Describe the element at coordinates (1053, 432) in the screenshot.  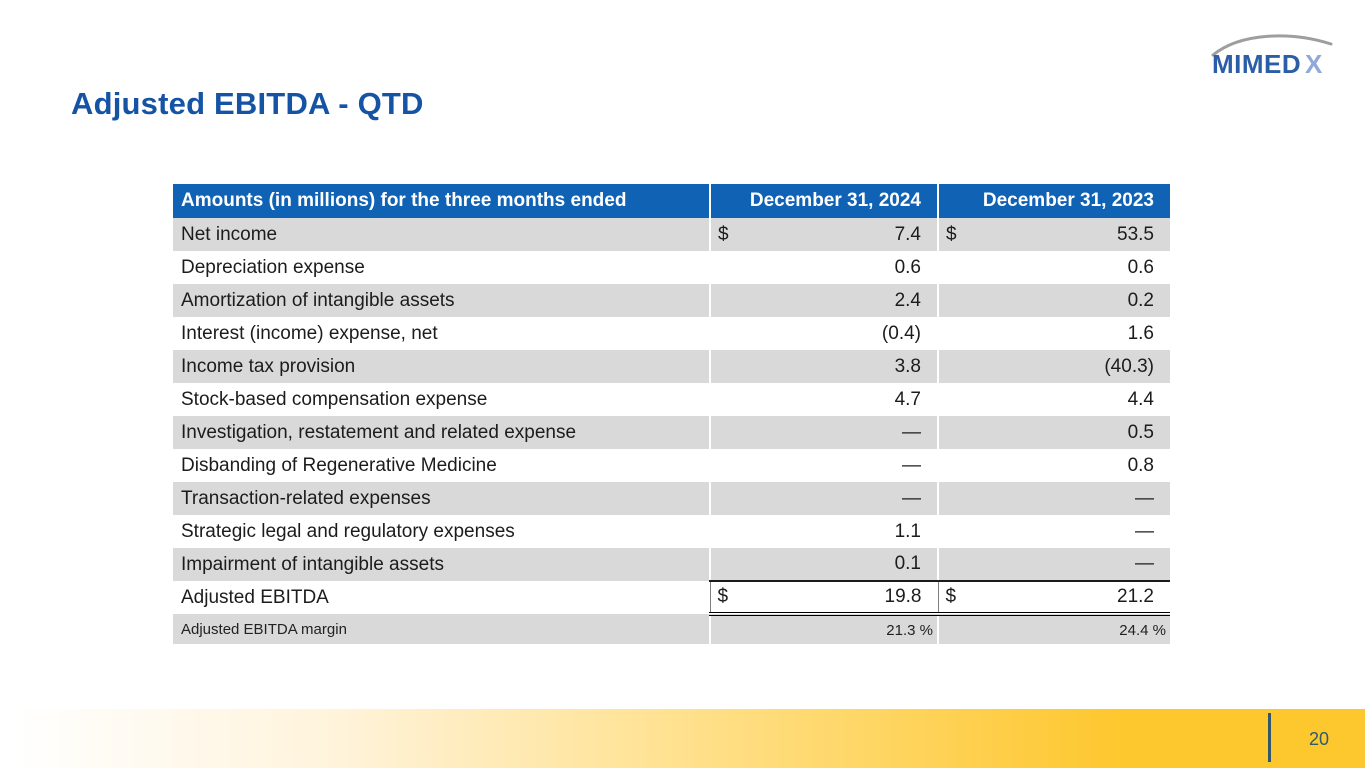
I see `value-2023-cell: 0.5` at that location.